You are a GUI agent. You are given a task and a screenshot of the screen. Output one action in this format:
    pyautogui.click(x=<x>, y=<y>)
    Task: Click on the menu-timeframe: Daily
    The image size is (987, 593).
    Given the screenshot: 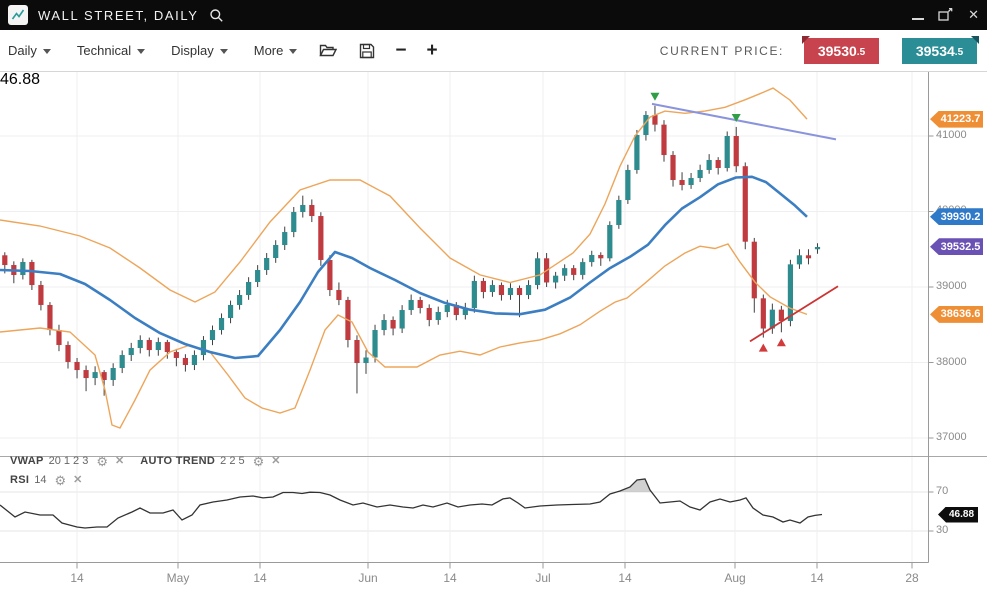 What is the action you would take?
    pyautogui.click(x=29, y=50)
    